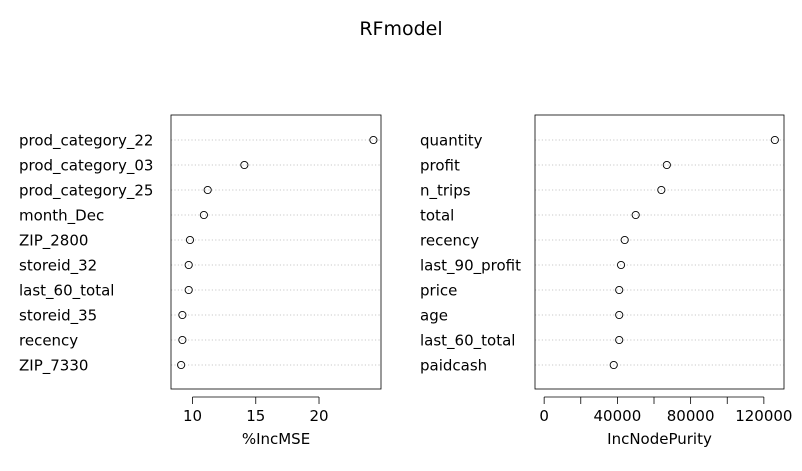 This screenshot has height=471, width=802. I want to click on left-category-label: prod_category_22, so click(86, 141).